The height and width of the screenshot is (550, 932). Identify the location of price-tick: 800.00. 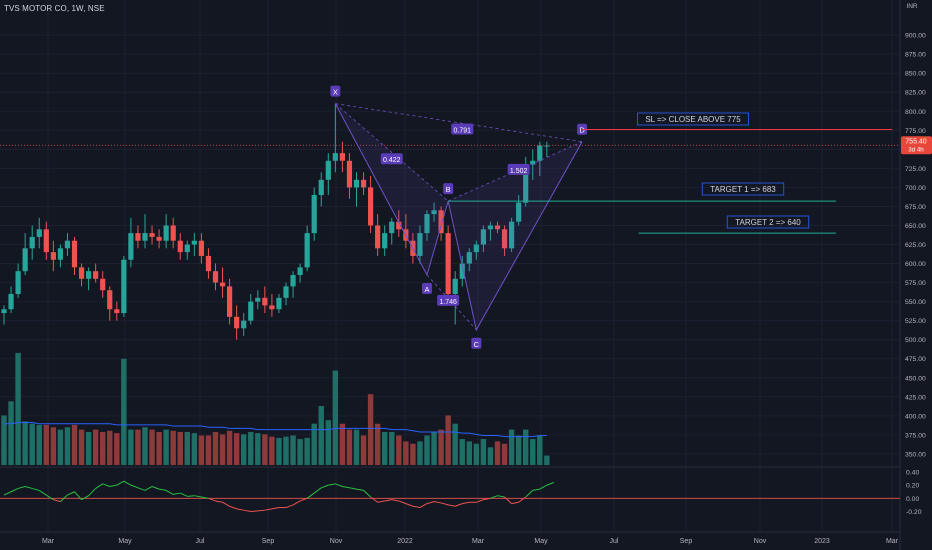
(915, 112).